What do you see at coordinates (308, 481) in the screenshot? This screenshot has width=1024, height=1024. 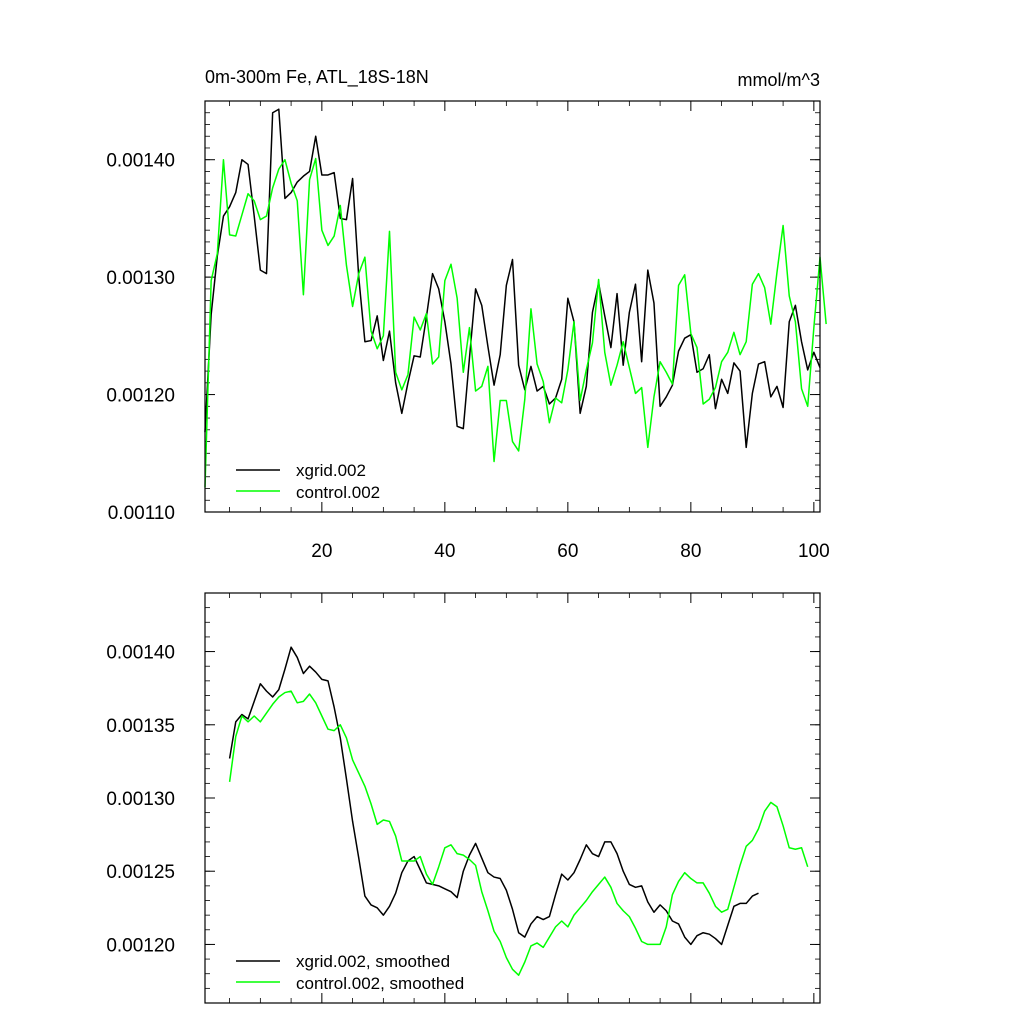 I see `top-legend: xgrid.002 control.002` at bounding box center [308, 481].